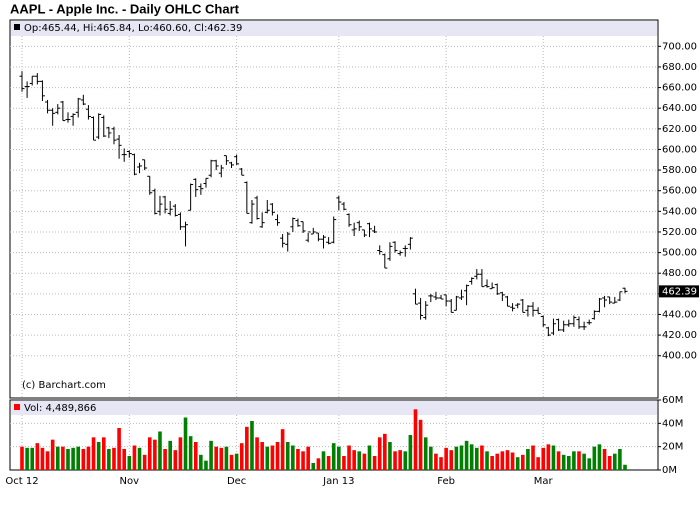  Describe the element at coordinates (679, 129) in the screenshot. I see `y-tick-label: 620.00` at that location.